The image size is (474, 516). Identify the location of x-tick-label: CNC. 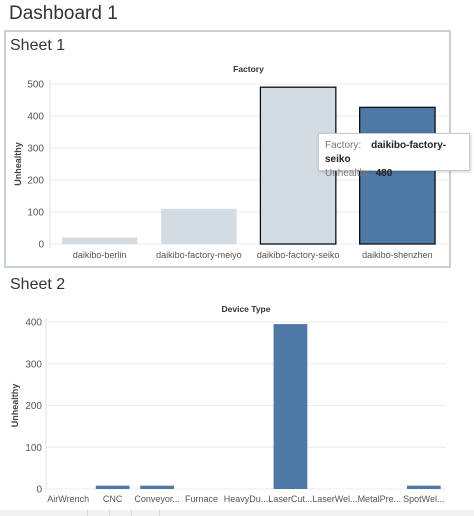
(113, 499).